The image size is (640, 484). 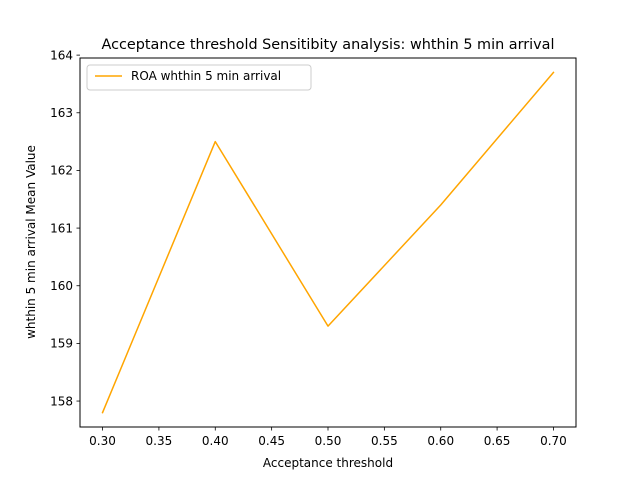 I want to click on y-tick-label: 162, so click(x=61, y=171).